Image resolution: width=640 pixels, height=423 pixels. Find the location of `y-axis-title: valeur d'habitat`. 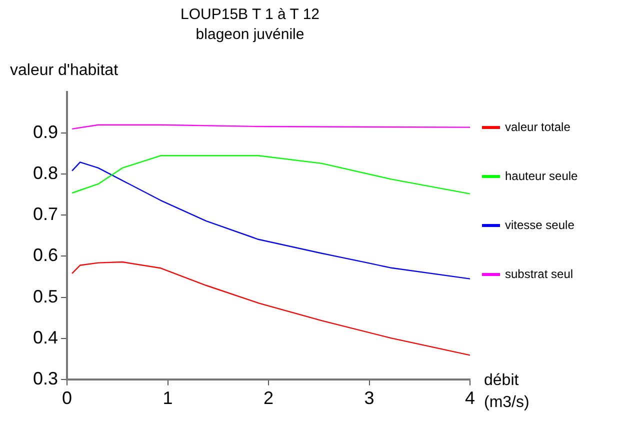

y-axis-title: valeur d'habitat is located at coordinates (64, 71).